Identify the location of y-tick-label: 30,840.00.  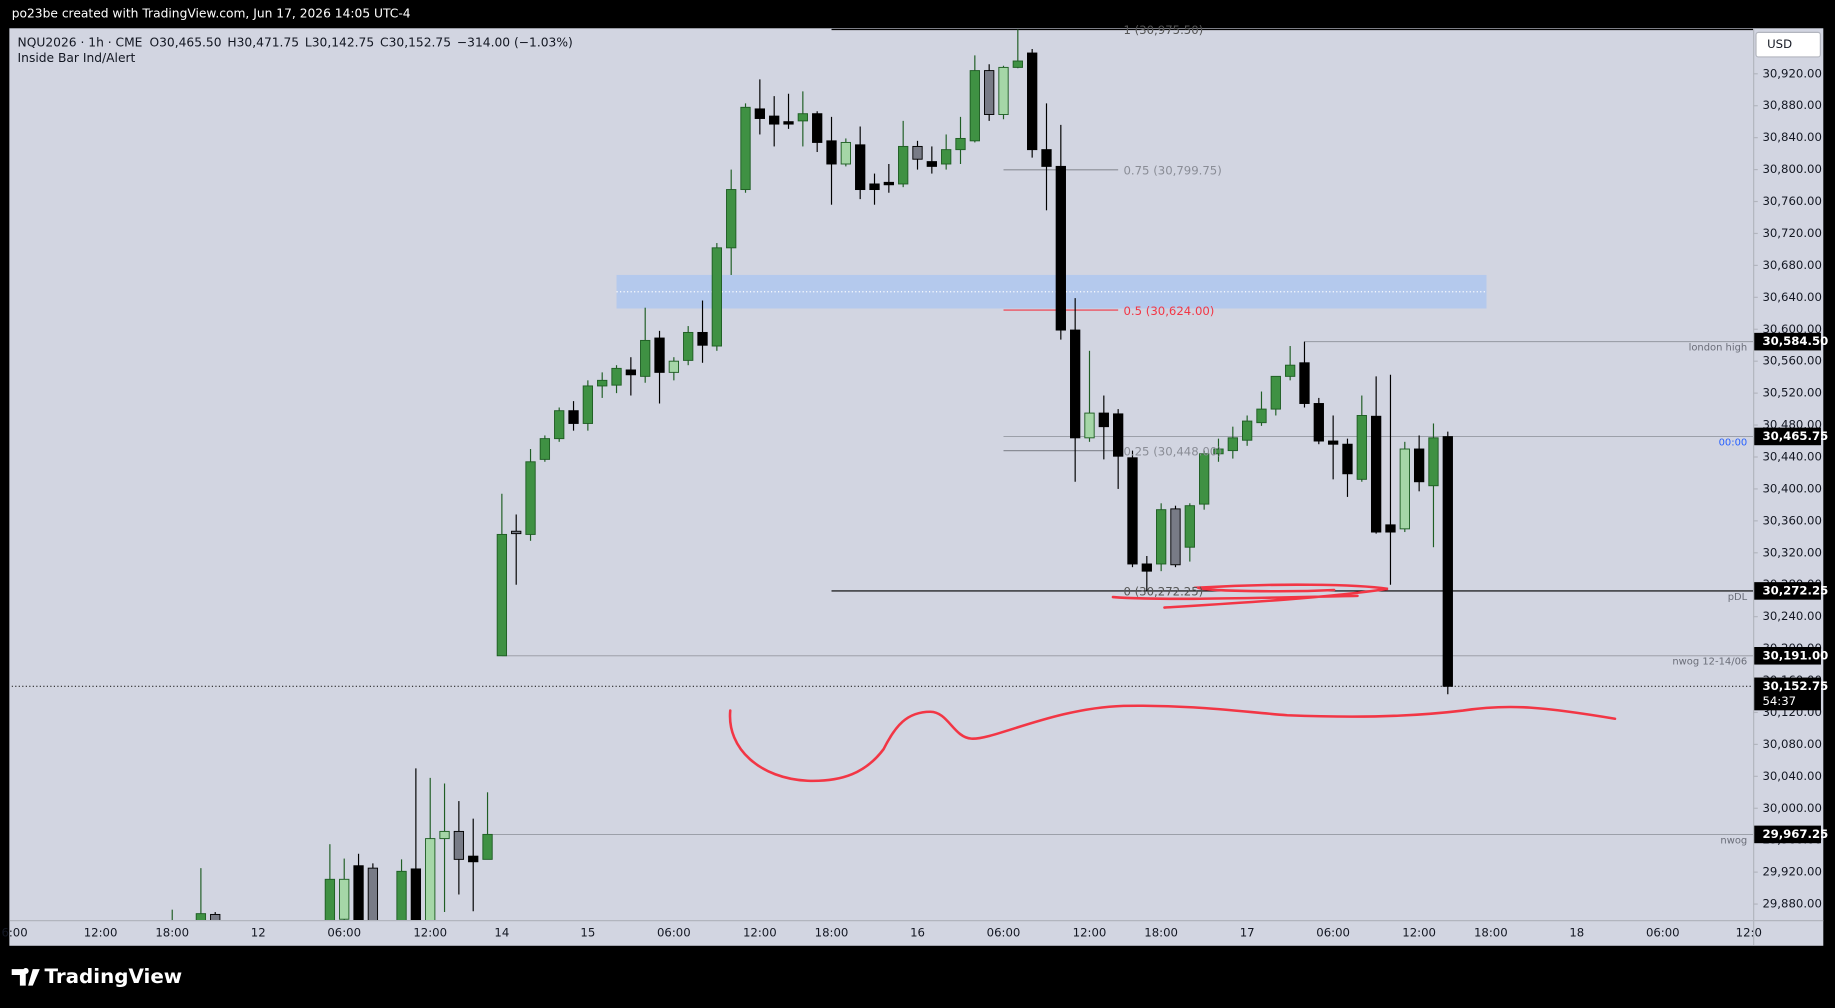
(1791, 137).